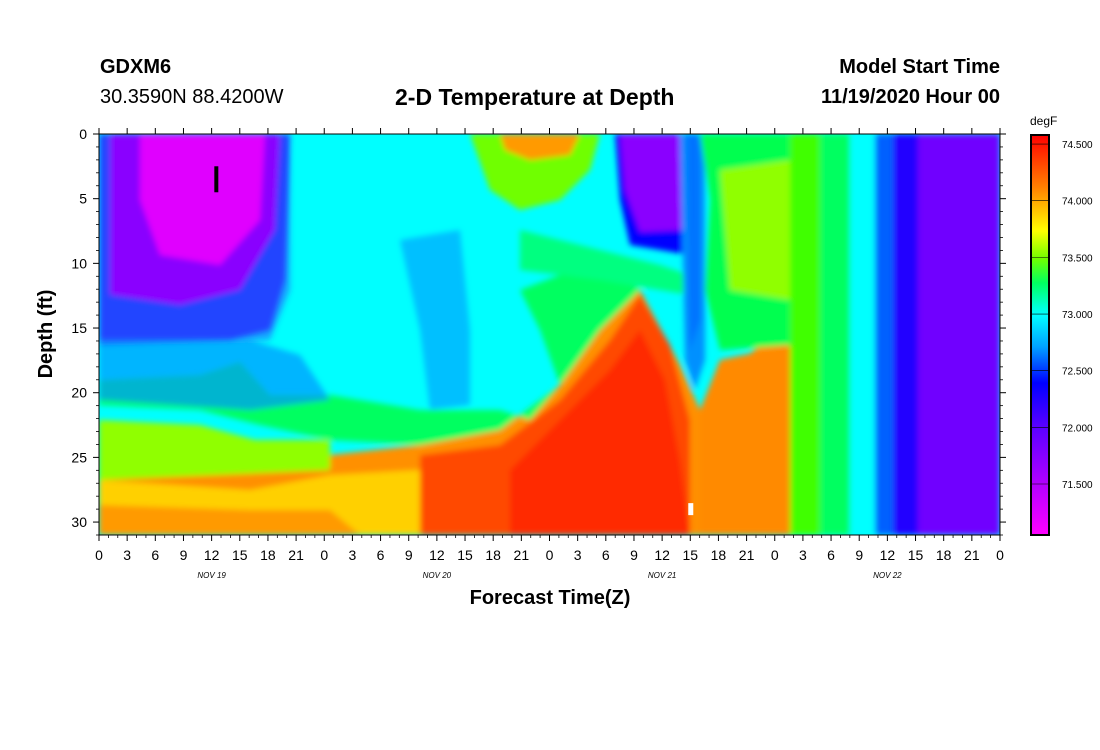 This screenshot has height=750, width=1100. Describe the element at coordinates (437, 575) in the screenshot. I see `day-label: NOV 20` at that location.